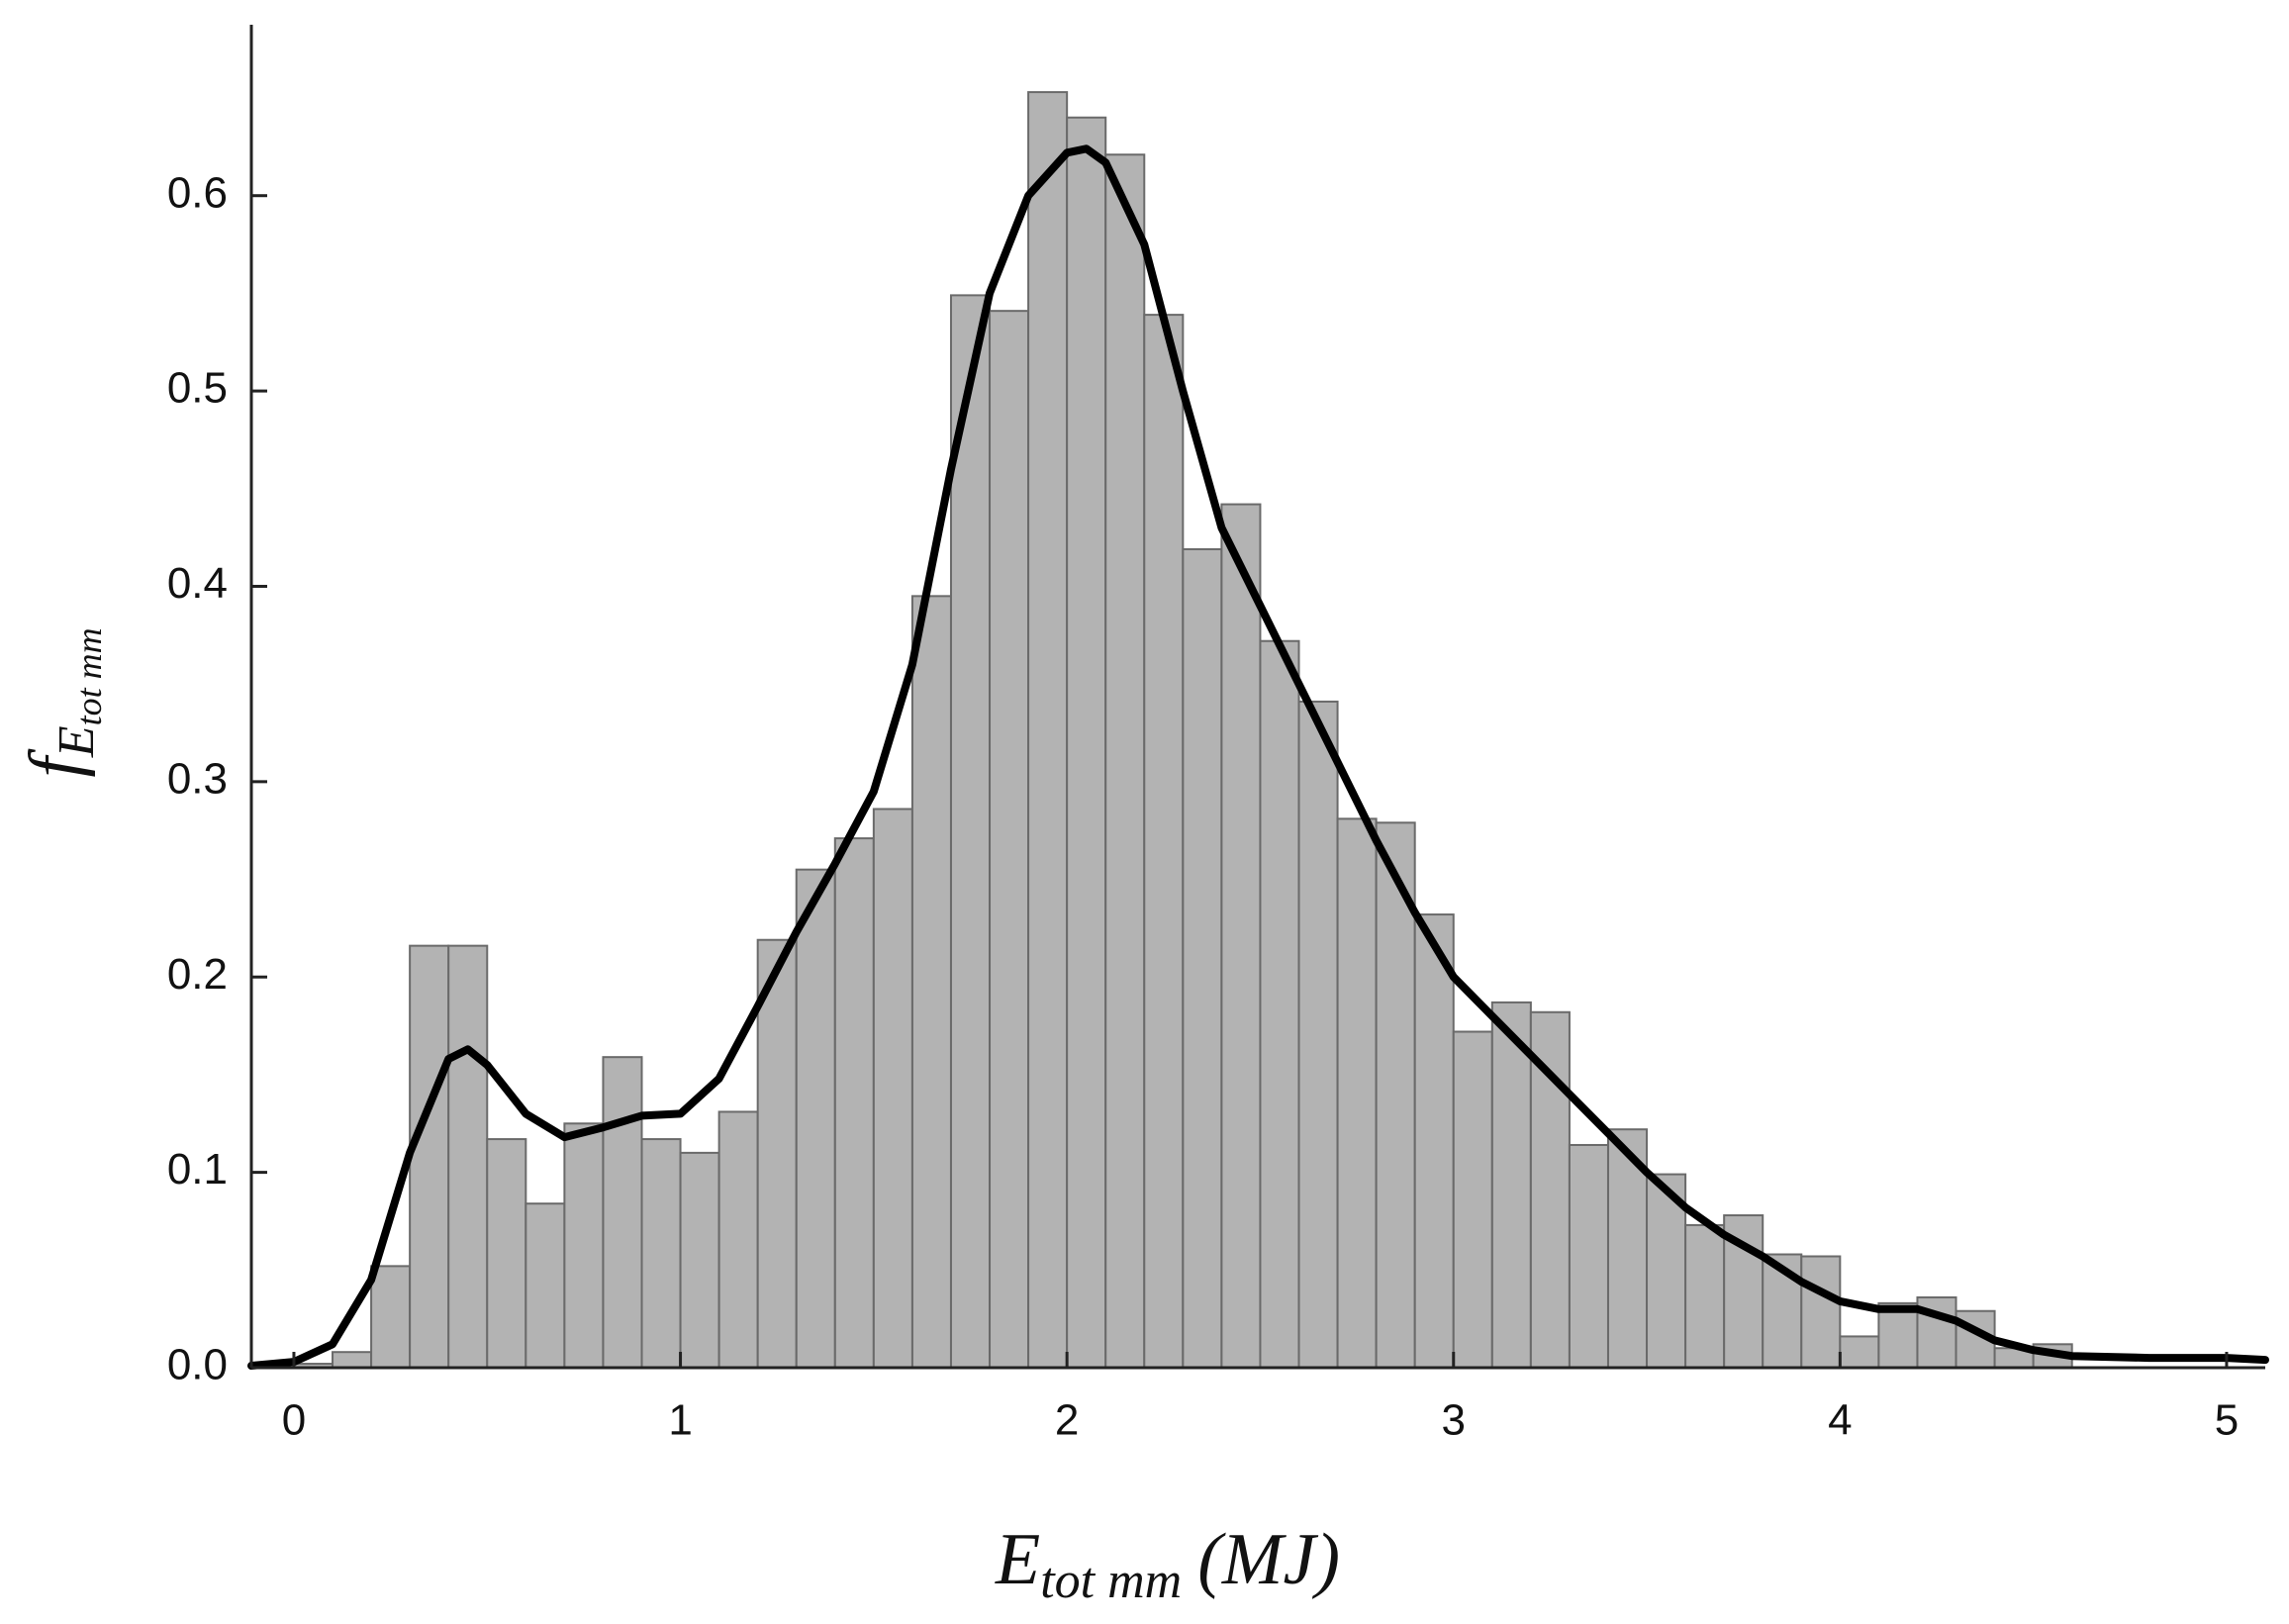 The image size is (2289, 1624). Describe the element at coordinates (2227, 1420) in the screenshot. I see `x-tick-label: 5` at that location.